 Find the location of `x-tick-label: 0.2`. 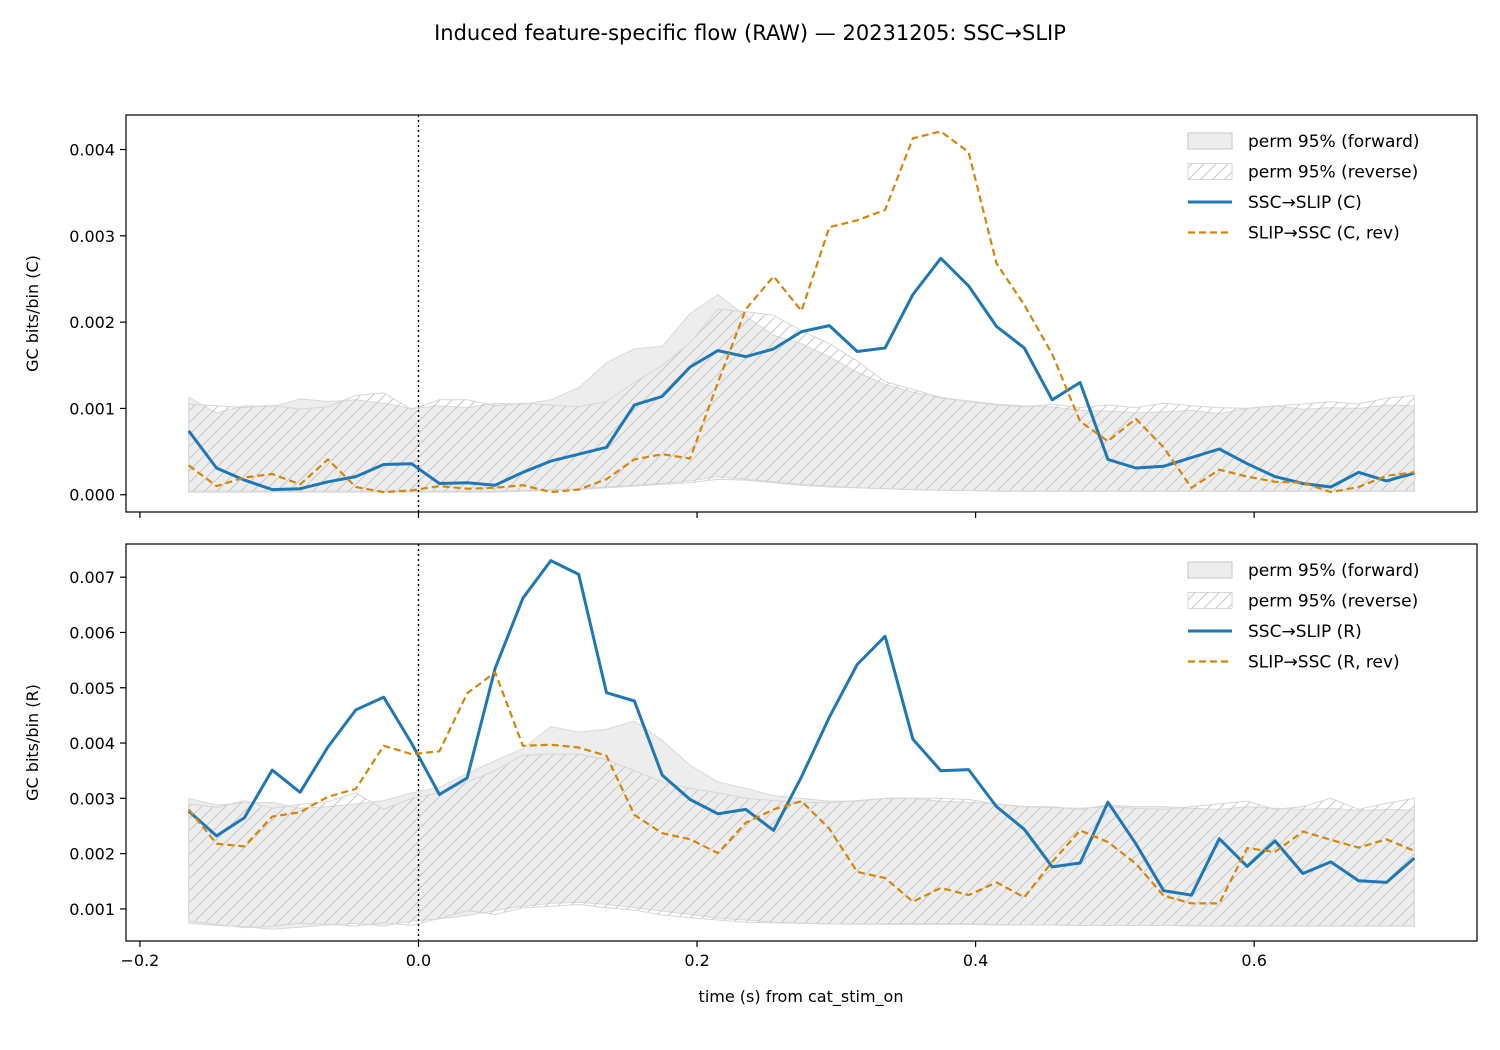

x-tick-label: 0.2 is located at coordinates (696, 960).